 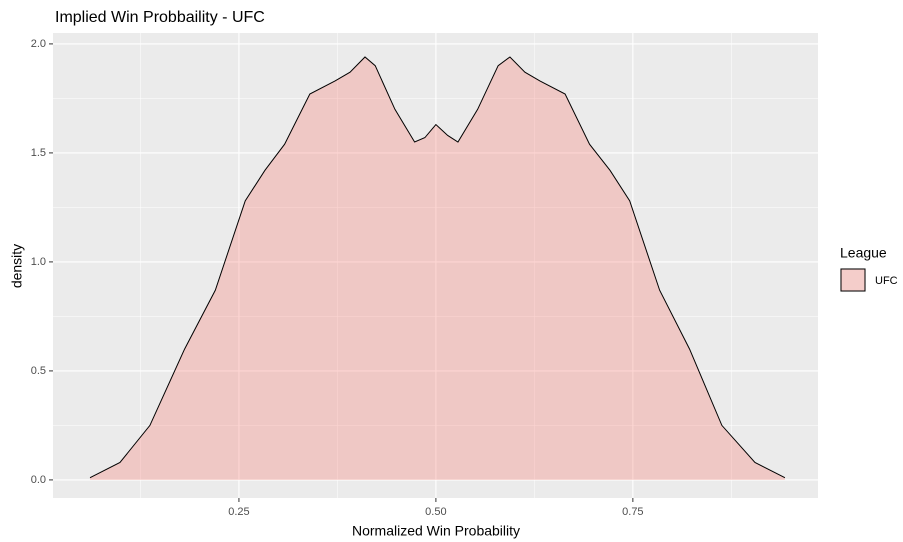 I want to click on y-tick-label: 2.0, so click(x=38, y=44).